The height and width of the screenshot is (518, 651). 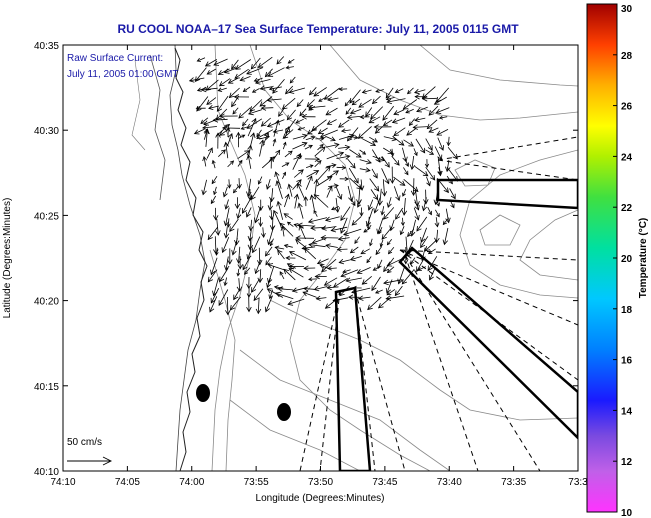 What do you see at coordinates (578, 482) in the screenshot?
I see `x-tick-label: 73:3` at bounding box center [578, 482].